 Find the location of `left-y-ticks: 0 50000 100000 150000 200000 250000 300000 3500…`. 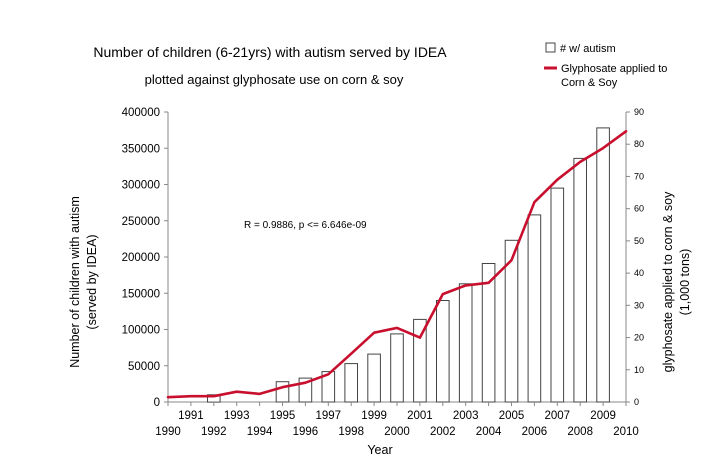

left-y-ticks: 0 50000 100000 150000 200000 250000 300000 3500… is located at coordinates (145, 258).